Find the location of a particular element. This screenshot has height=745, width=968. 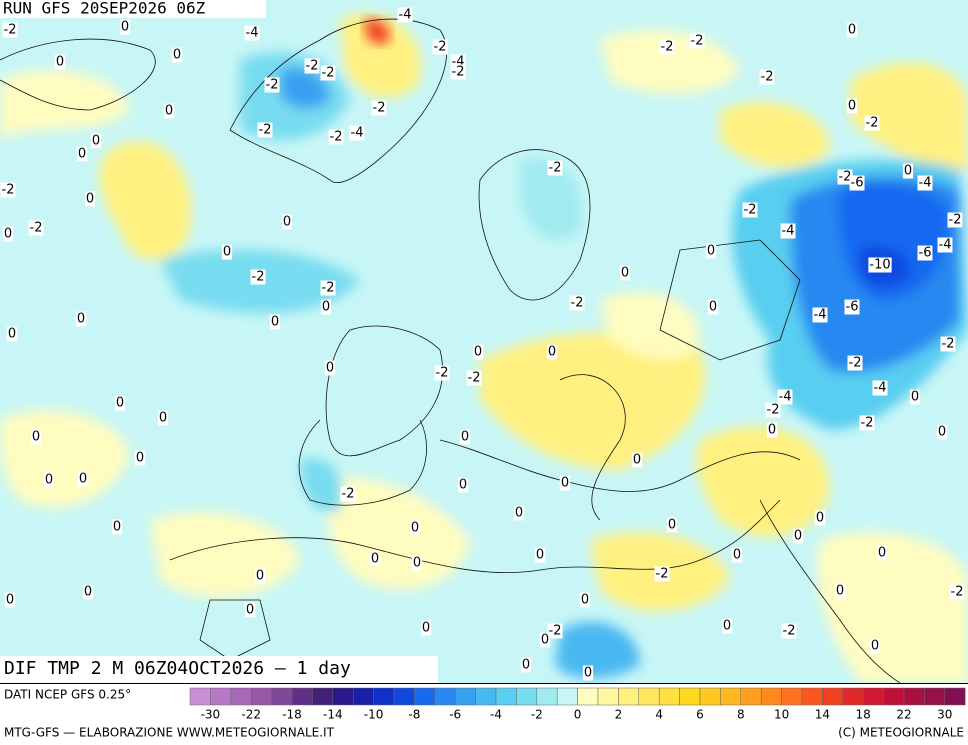

color-bar-tick-label: 0 is located at coordinates (578, 715).